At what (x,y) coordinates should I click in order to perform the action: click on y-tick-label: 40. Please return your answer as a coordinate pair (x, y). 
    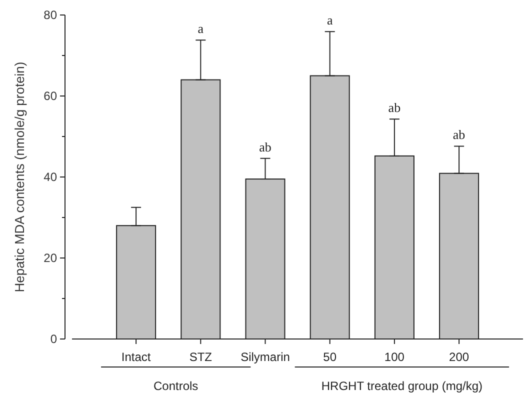
    Looking at the image, I should click on (51, 177).